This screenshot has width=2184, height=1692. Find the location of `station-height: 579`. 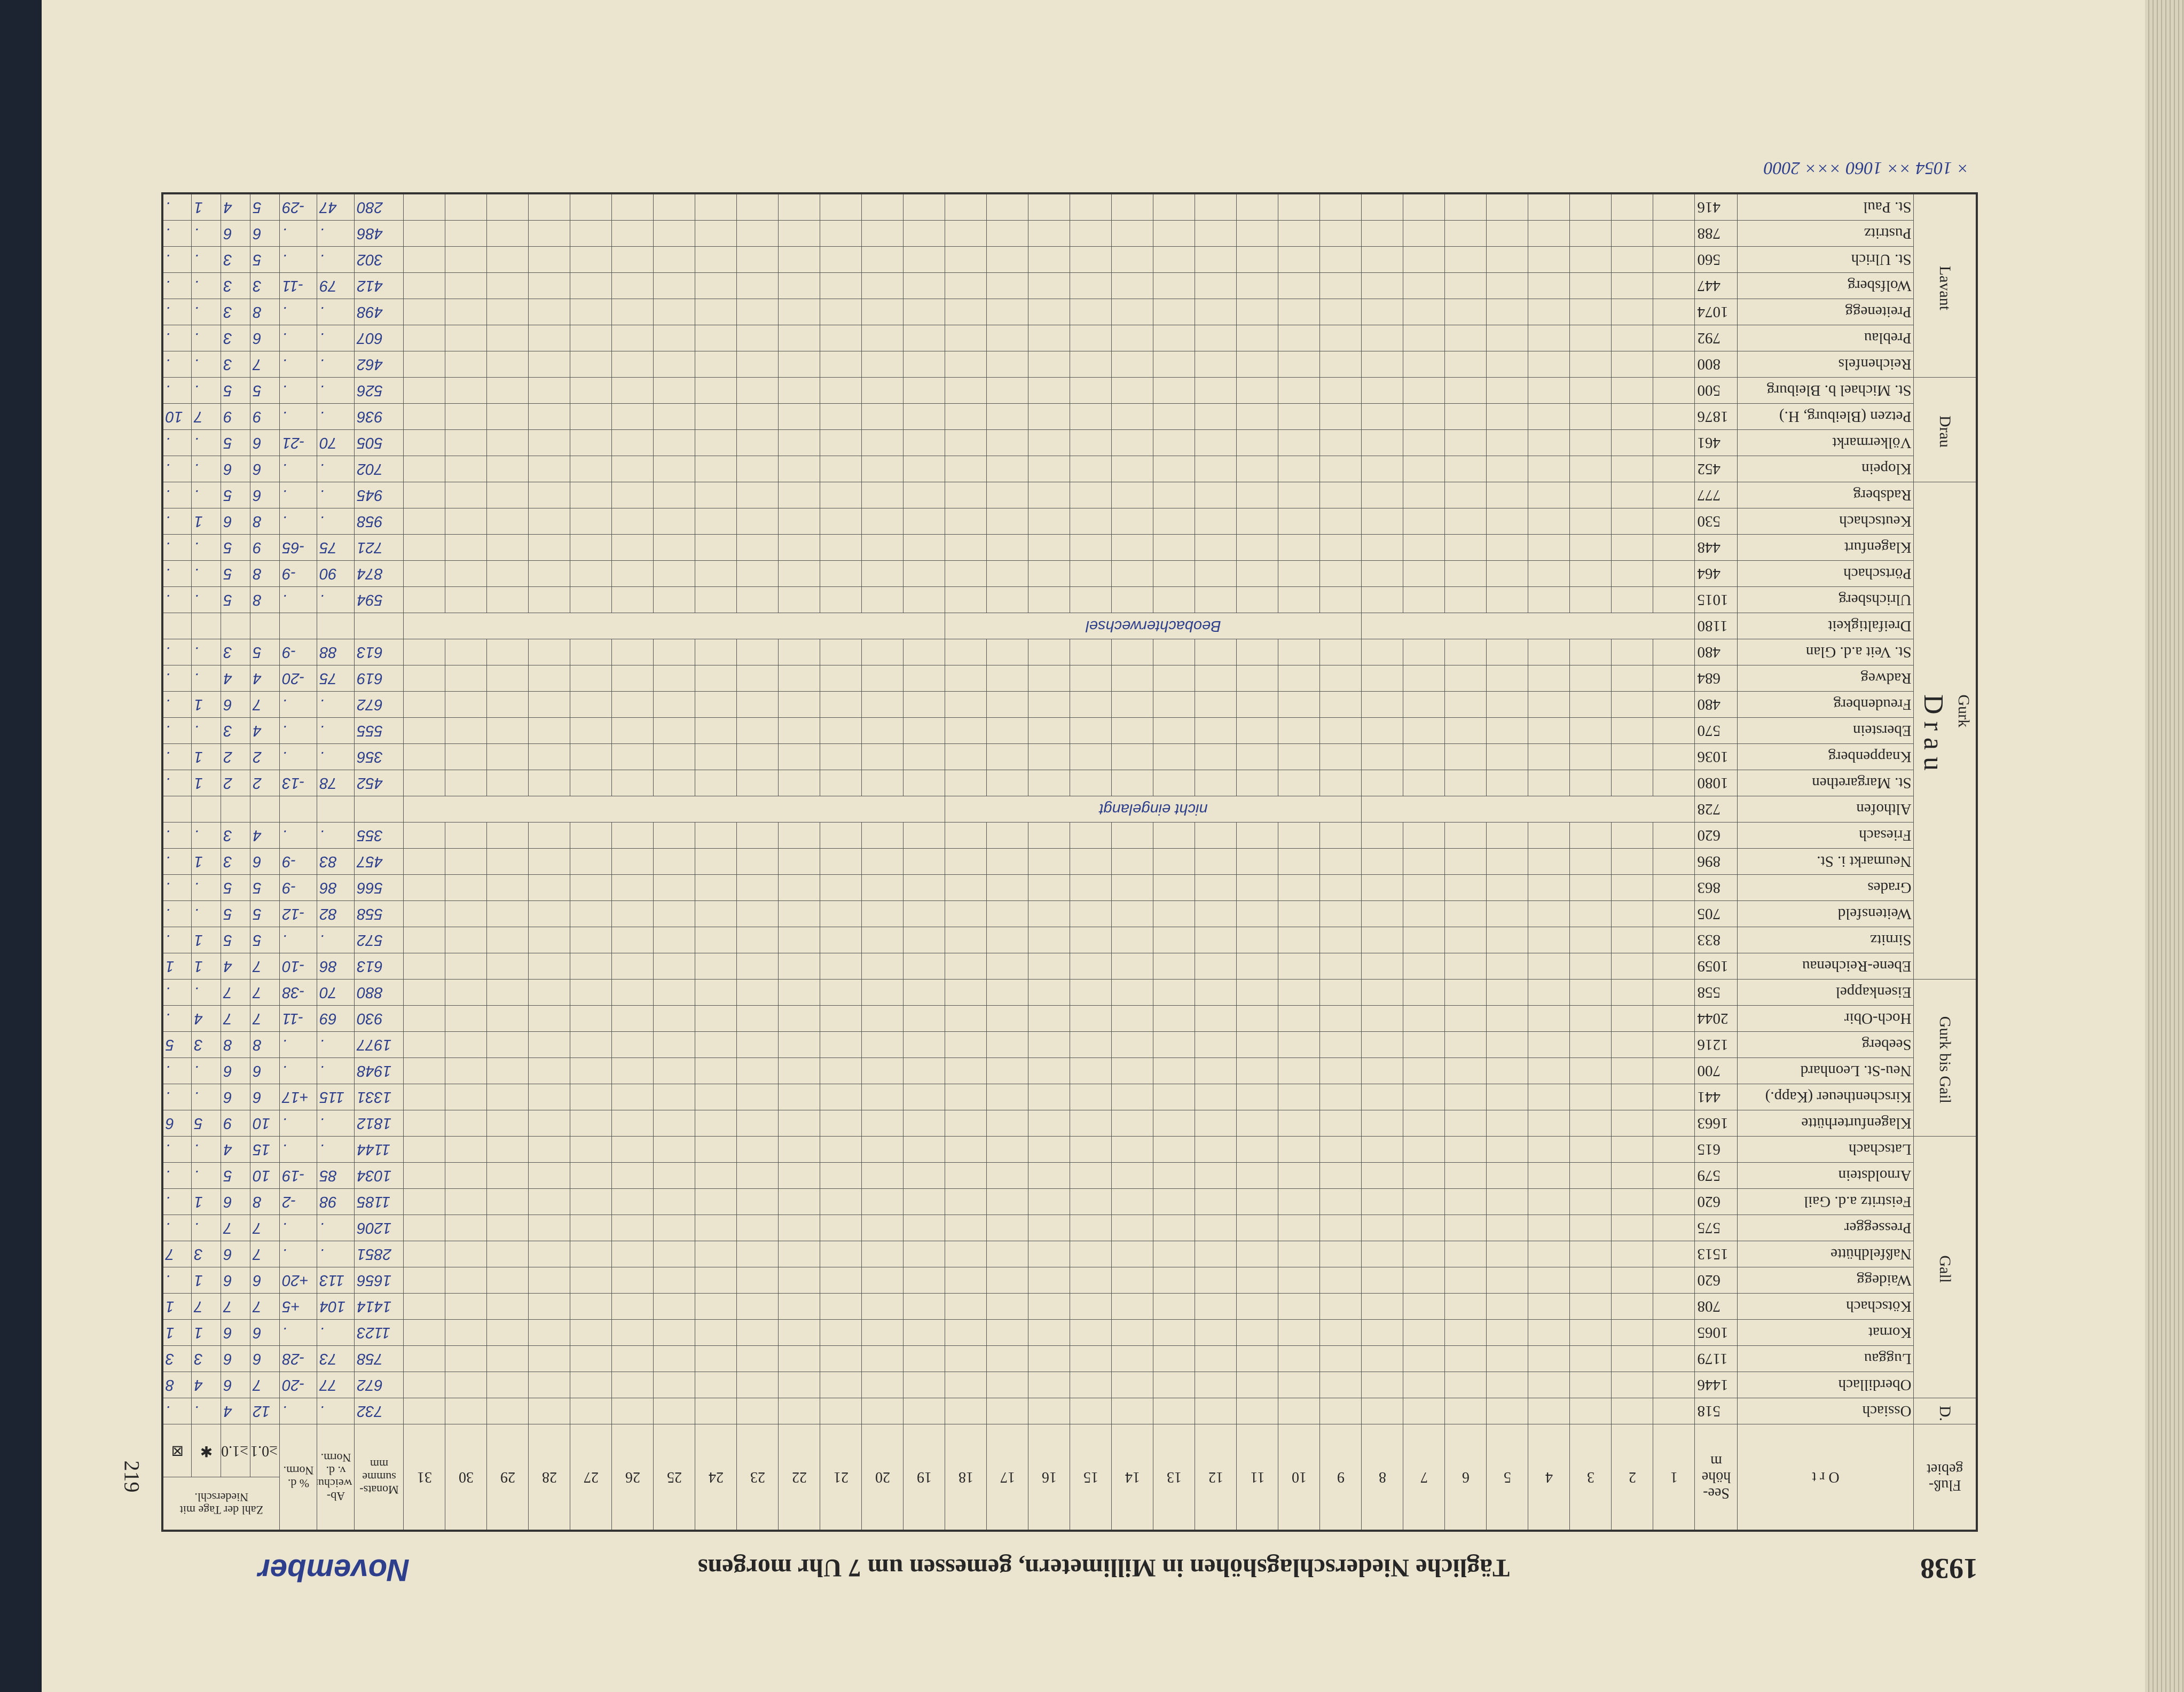

station-height: 579 is located at coordinates (1716, 1175).